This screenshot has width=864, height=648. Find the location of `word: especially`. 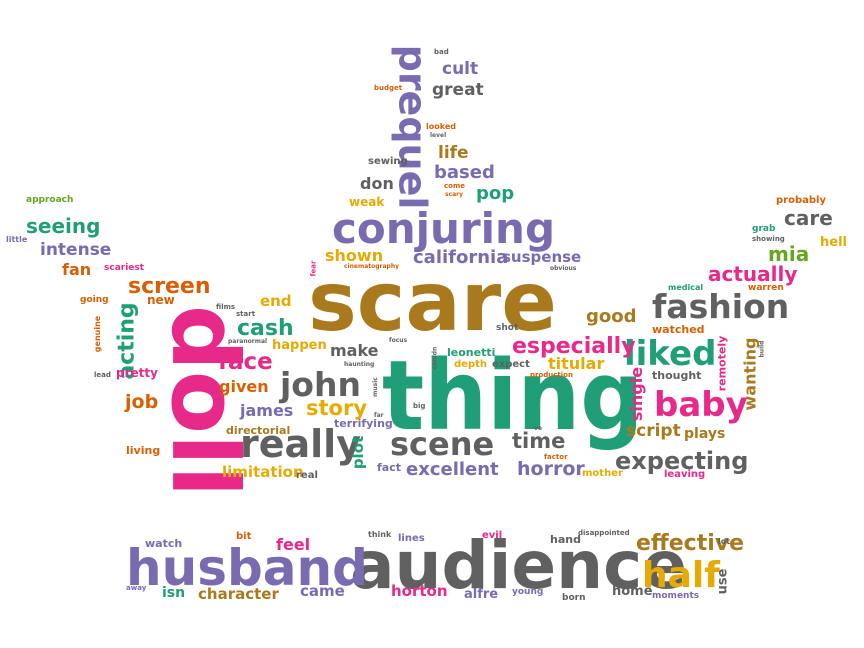

word: especially is located at coordinates (574, 346).